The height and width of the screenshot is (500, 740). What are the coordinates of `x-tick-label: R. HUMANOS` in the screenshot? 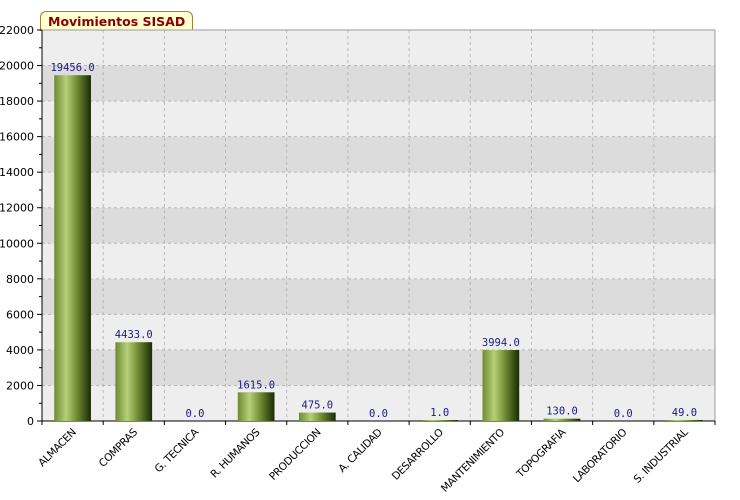 It's located at (235, 453).